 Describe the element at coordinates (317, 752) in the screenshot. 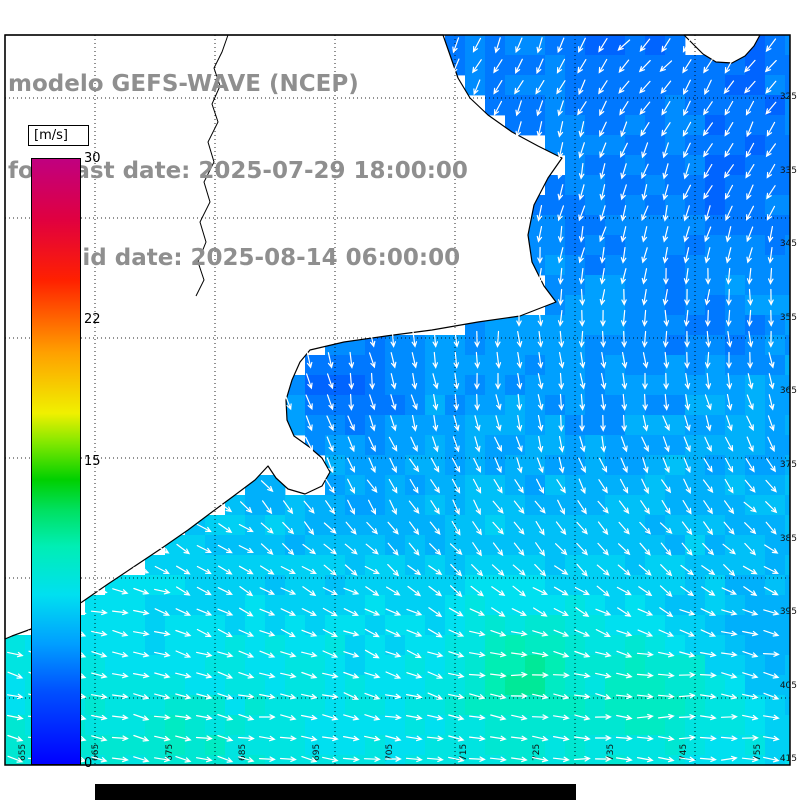

I see `bottom-axis-label: 695` at that location.